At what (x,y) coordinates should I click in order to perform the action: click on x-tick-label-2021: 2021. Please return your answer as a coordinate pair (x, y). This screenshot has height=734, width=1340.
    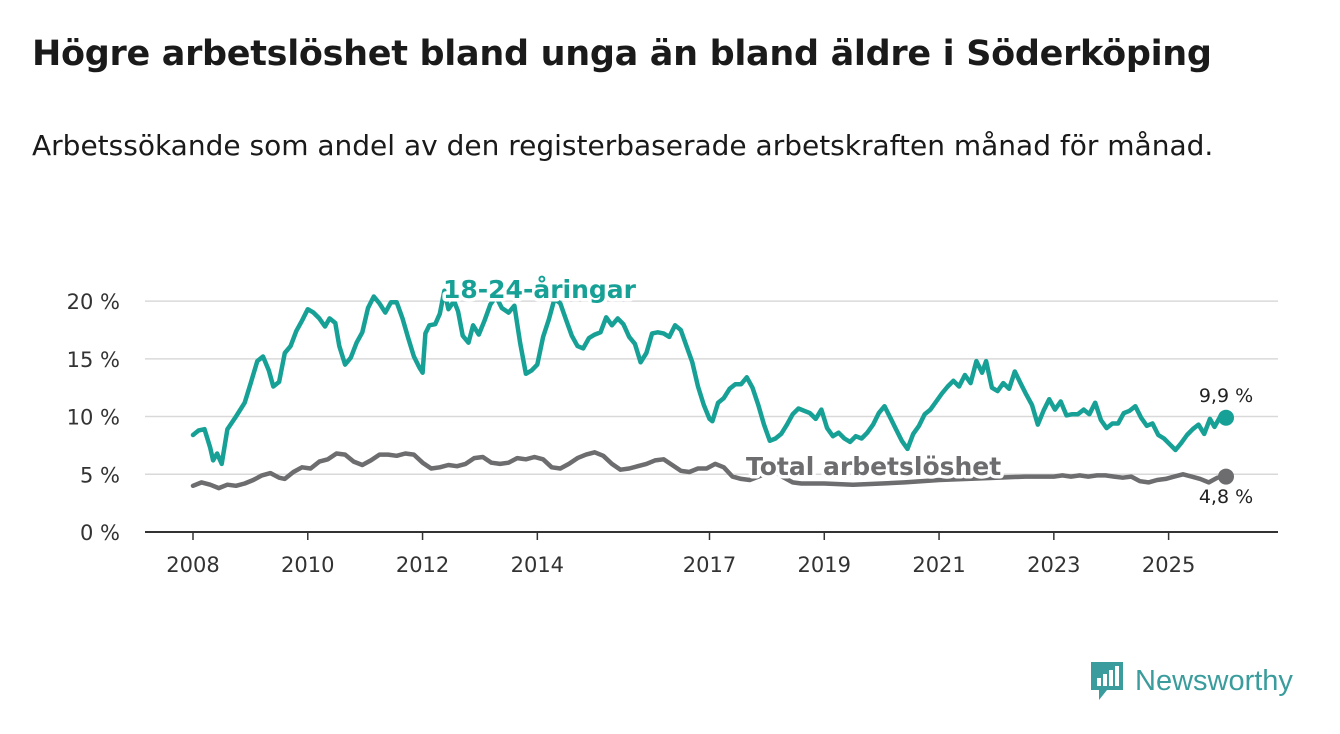
    Looking at the image, I should click on (938, 565).